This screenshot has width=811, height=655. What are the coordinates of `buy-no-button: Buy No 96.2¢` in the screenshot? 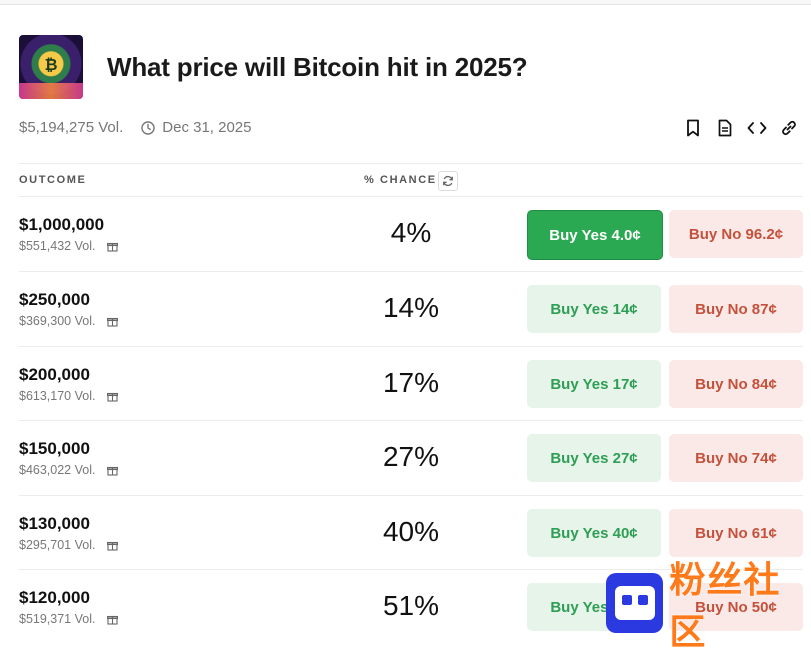 It's located at (736, 234).